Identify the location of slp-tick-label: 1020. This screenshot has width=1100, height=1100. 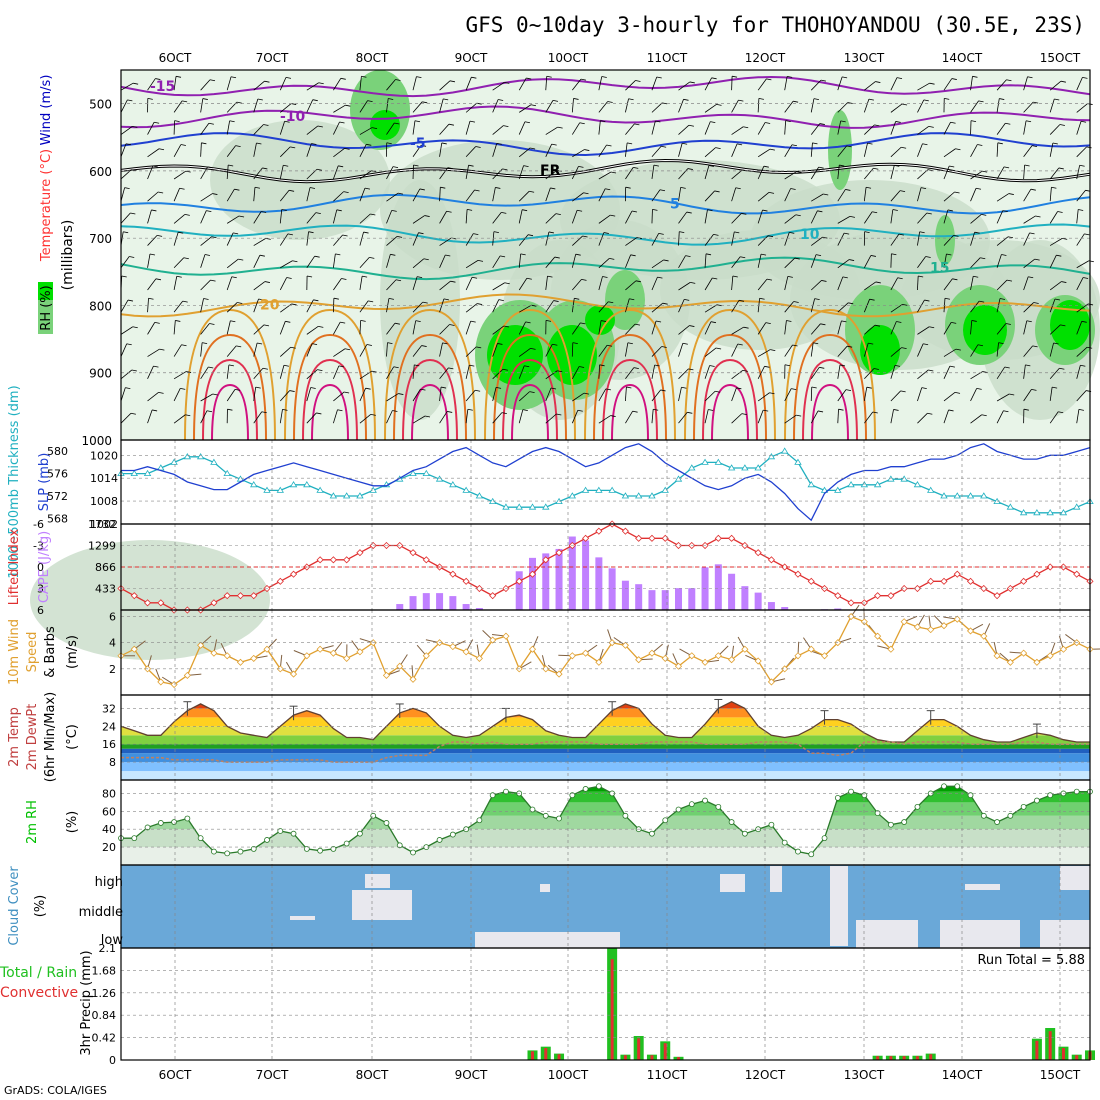
(104, 455).